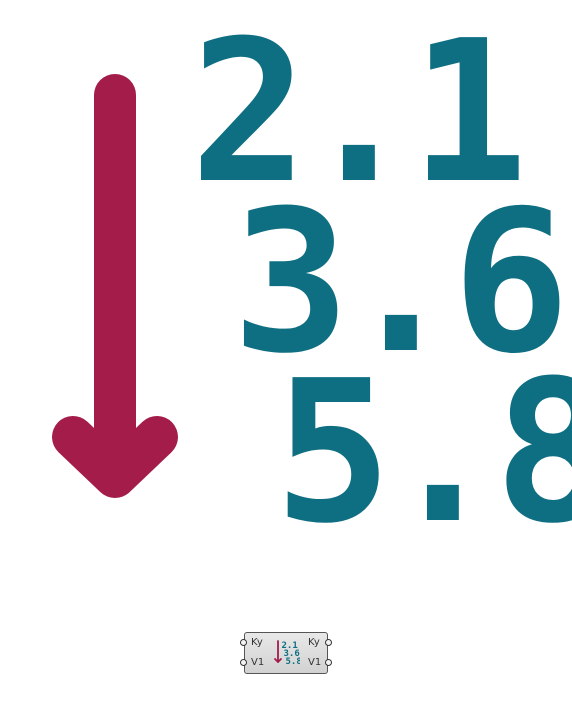 The width and height of the screenshot is (572, 704). What do you see at coordinates (115, 286) in the screenshot?
I see `sort-descending-arrow-icon` at bounding box center [115, 286].